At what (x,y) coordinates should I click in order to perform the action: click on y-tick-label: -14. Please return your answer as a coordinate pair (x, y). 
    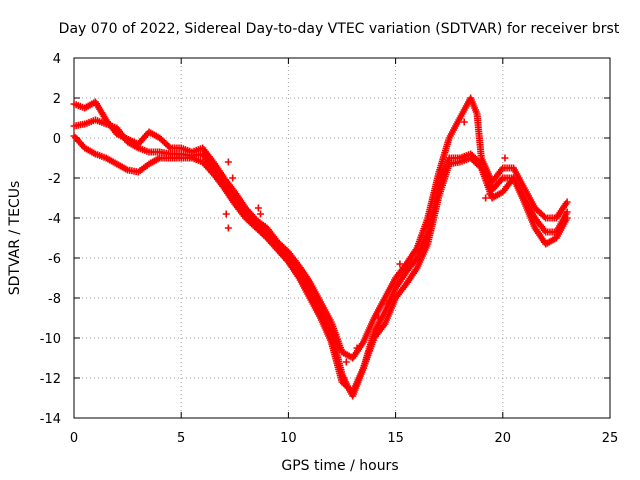
    Looking at the image, I should click on (50, 419).